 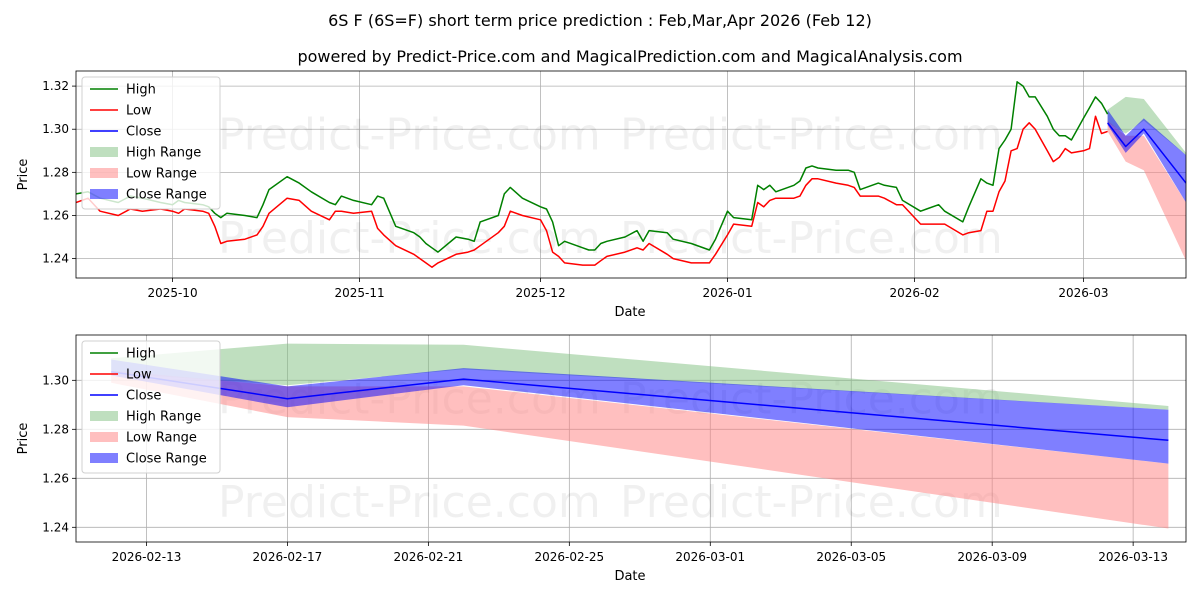 I want to click on close-series-line, so click(x=1146, y=153).